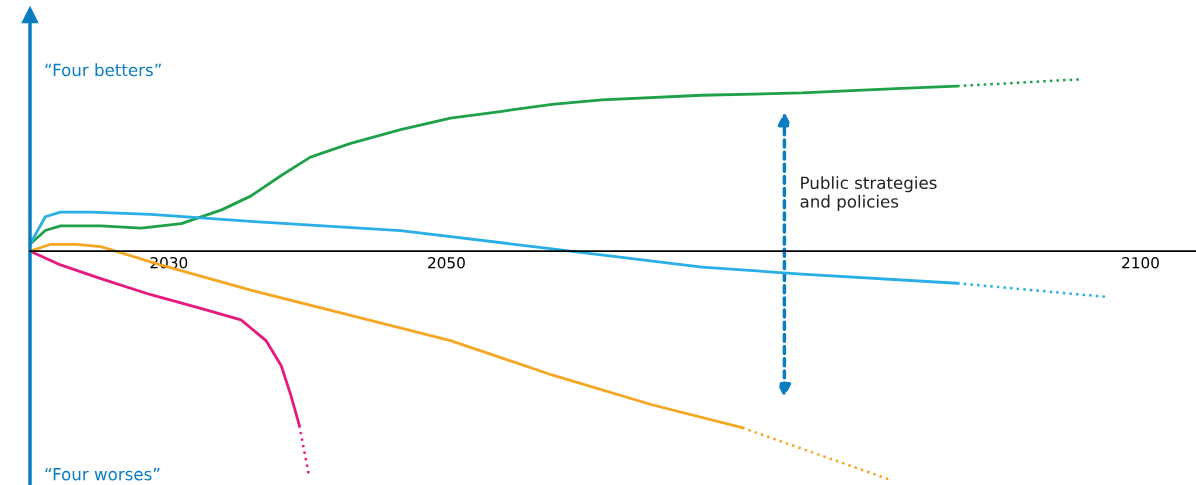 Image resolution: width=1196 pixels, height=485 pixels. What do you see at coordinates (446, 262) in the screenshot?
I see `x-tick-label: 2050` at bounding box center [446, 262].